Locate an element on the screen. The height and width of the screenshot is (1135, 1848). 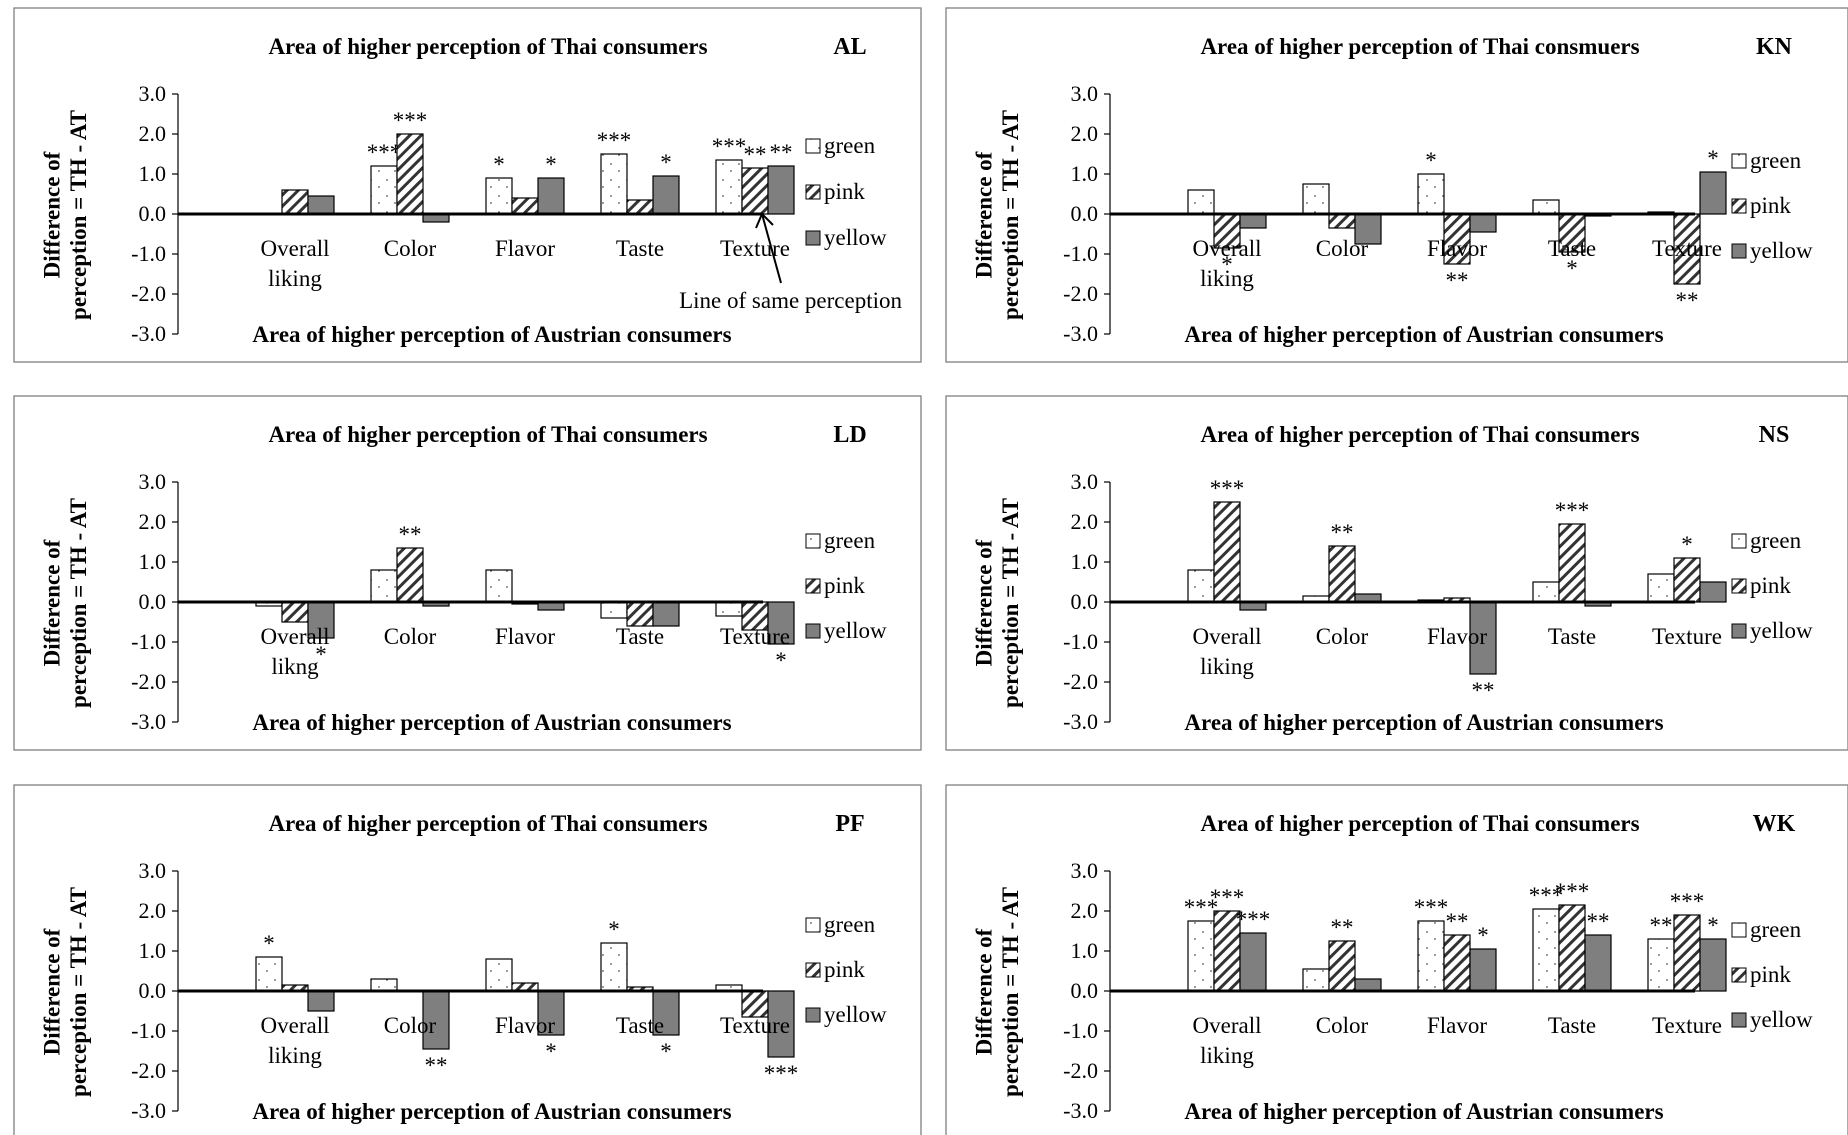
legend-swatch-pink is located at coordinates (1739, 975).